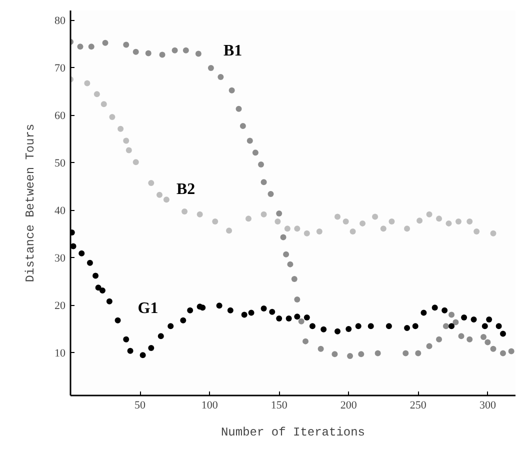  What do you see at coordinates (232, 51) in the screenshot?
I see `series-label: B1` at bounding box center [232, 51].